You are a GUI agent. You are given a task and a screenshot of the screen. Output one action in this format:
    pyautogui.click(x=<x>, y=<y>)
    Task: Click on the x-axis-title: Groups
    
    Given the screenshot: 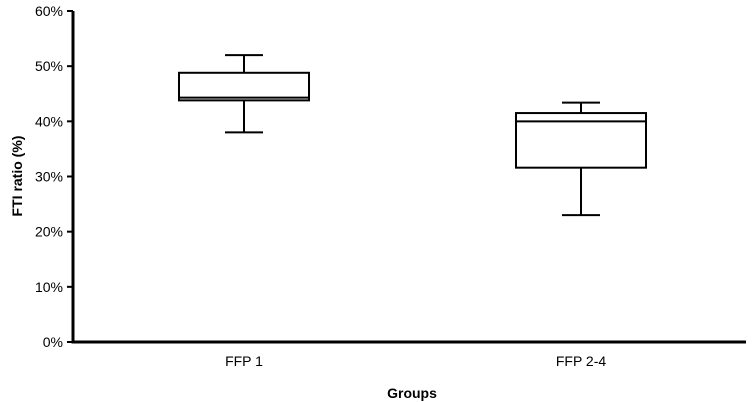 What is the action you would take?
    pyautogui.click(x=412, y=393)
    